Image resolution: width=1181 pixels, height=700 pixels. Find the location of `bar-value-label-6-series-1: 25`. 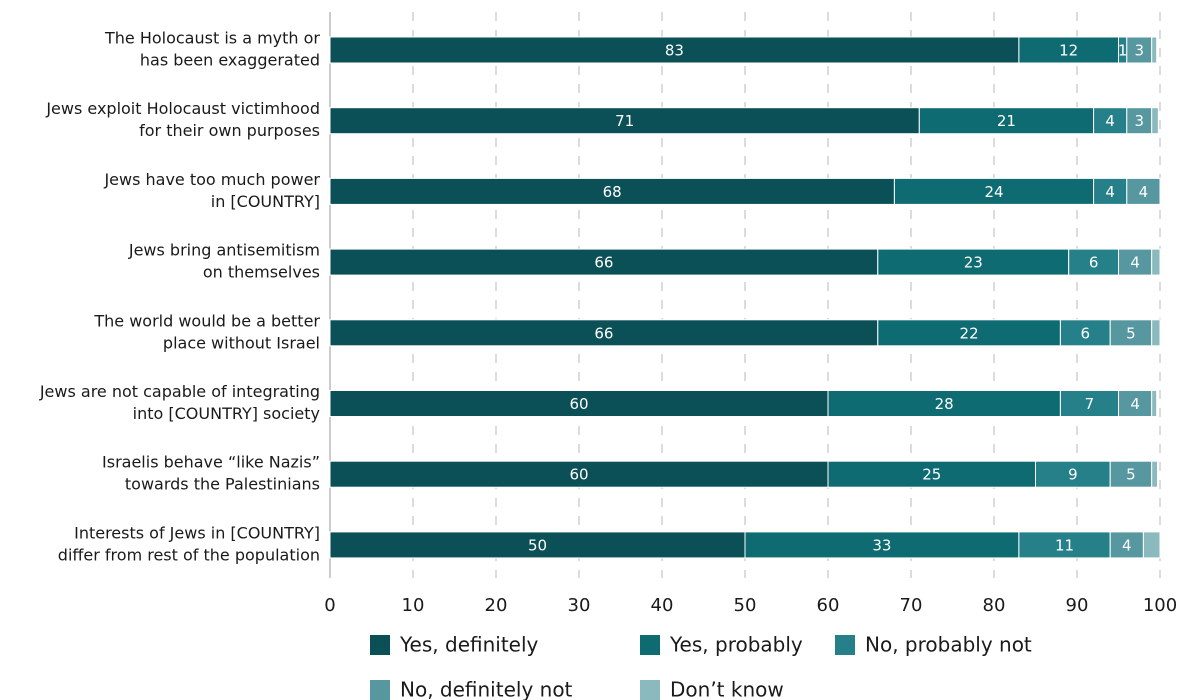

bar-value-label-6-series-1: 25 is located at coordinates (931, 475).